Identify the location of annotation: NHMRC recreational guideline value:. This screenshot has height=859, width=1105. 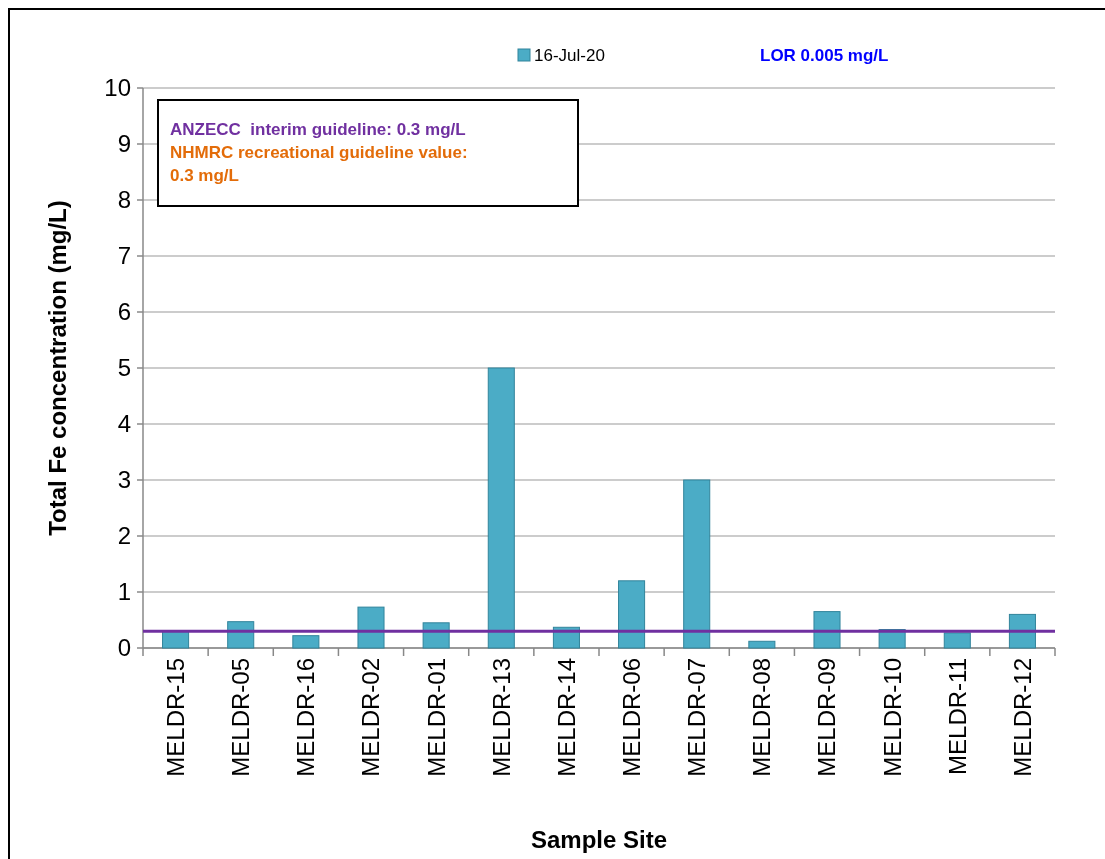
(319, 152).